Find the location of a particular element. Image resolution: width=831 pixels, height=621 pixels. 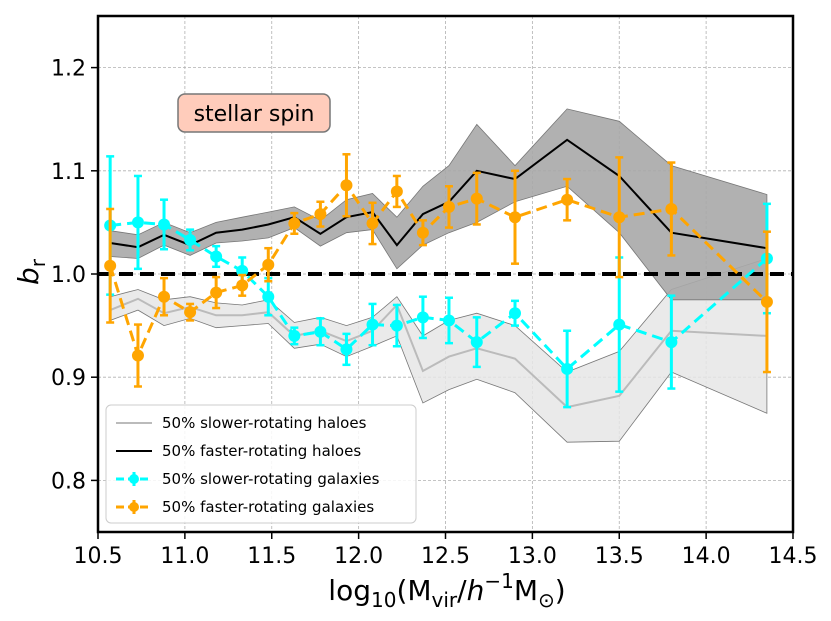

legend-box is located at coordinates (261, 464).